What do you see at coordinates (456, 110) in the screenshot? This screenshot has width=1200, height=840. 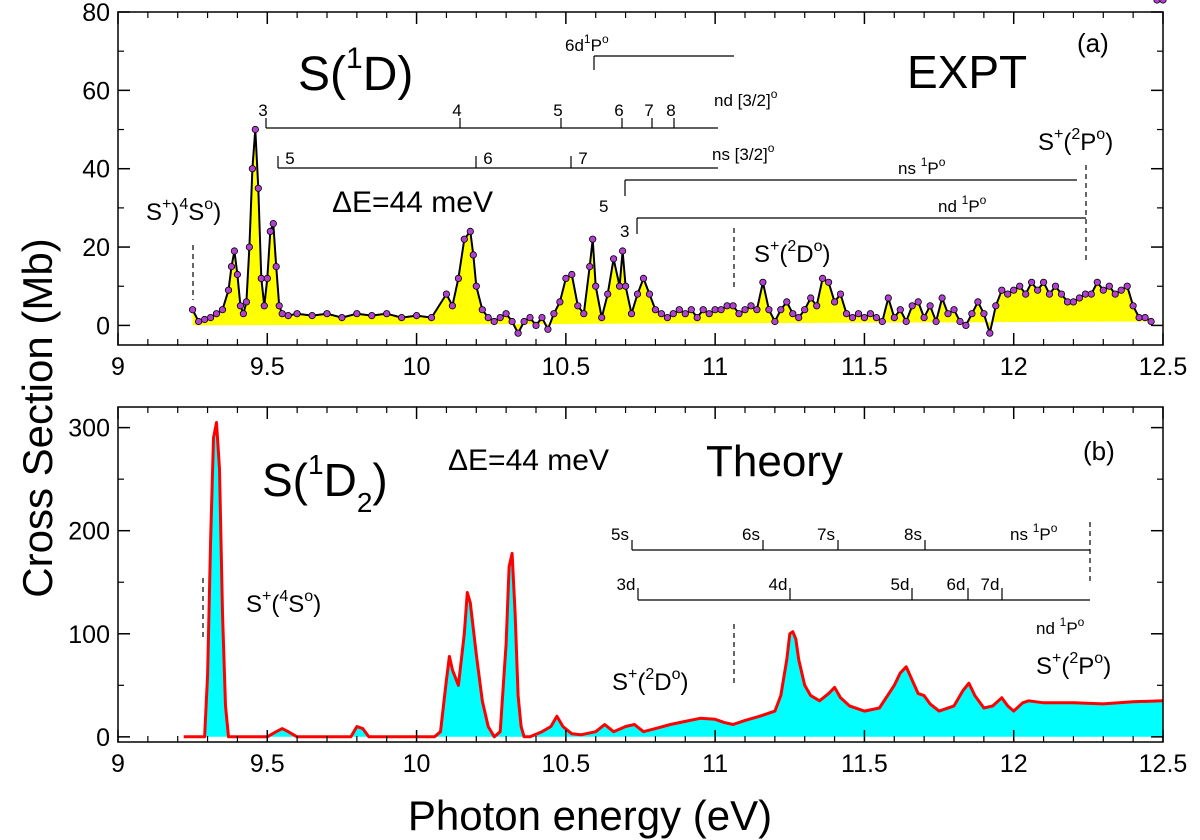 I see `series-label: 4` at bounding box center [456, 110].